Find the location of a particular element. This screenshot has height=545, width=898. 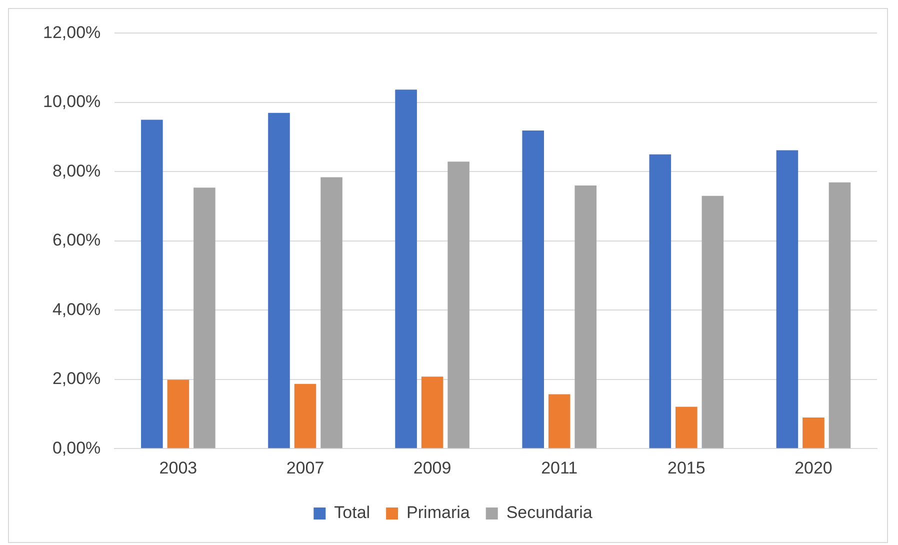

legend-label: Total is located at coordinates (352, 512).